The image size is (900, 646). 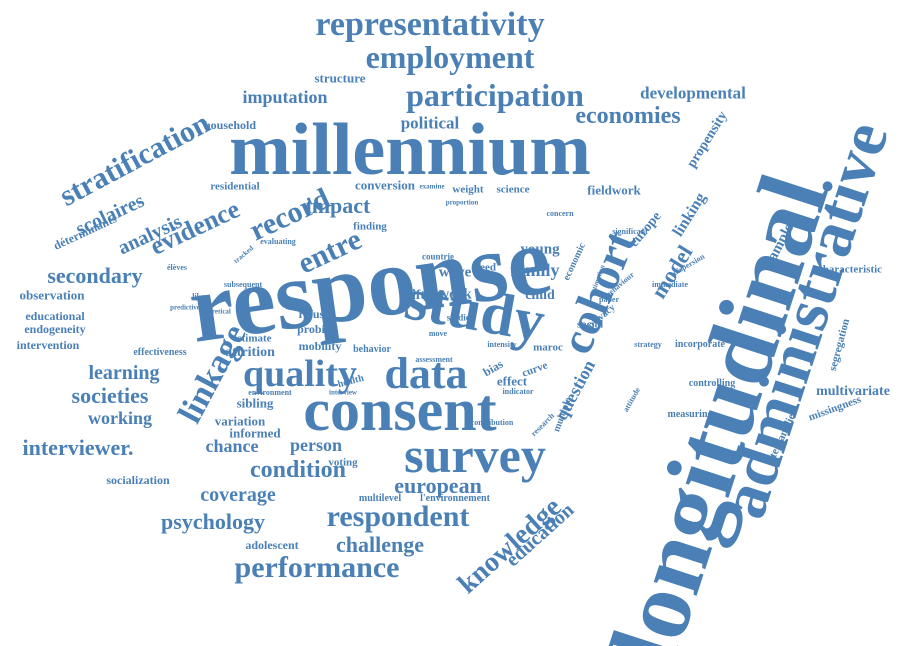 What do you see at coordinates (285, 97) in the screenshot?
I see `word-35: imputation` at bounding box center [285, 97].